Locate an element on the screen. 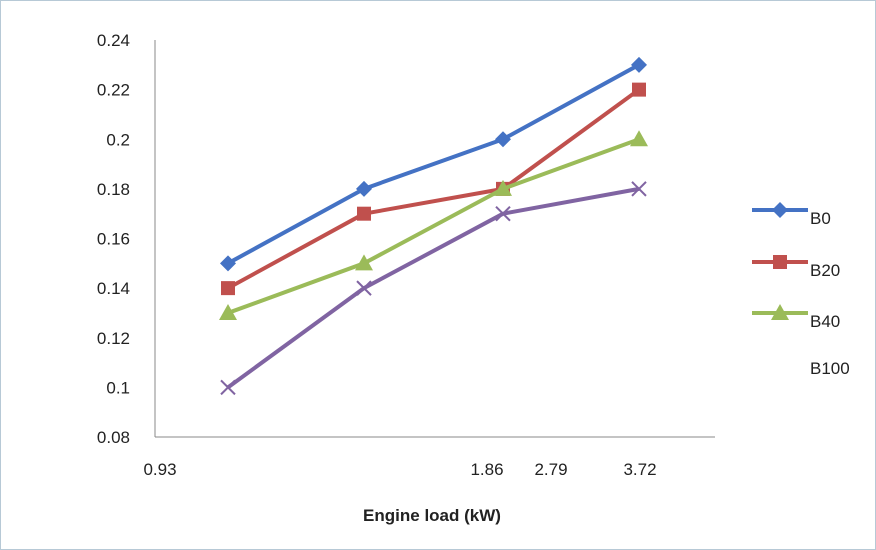 The image size is (876, 550). legend-label-b0: B0 is located at coordinates (820, 218).